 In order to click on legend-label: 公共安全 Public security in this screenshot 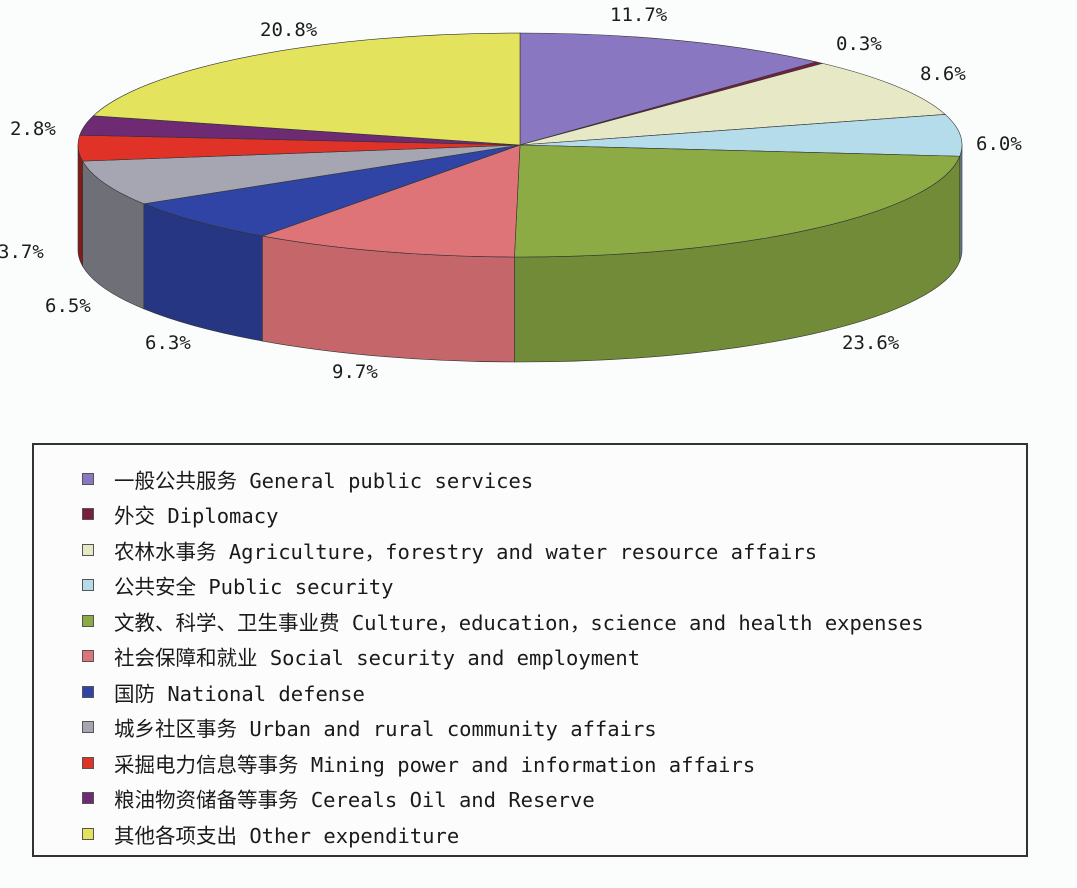, I will do `click(254, 587)`.